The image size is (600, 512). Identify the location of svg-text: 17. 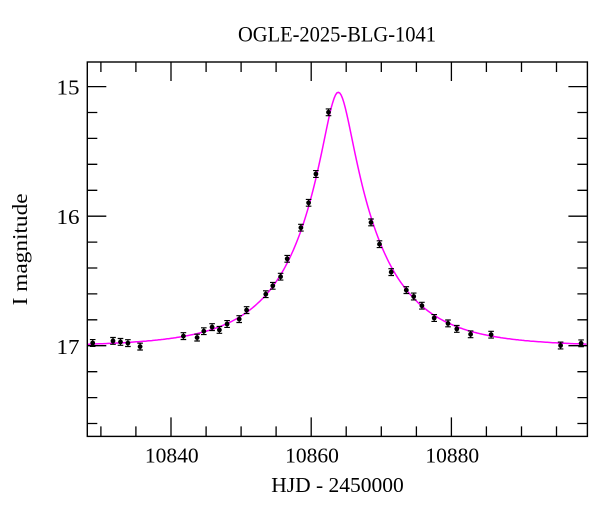
(68, 347).